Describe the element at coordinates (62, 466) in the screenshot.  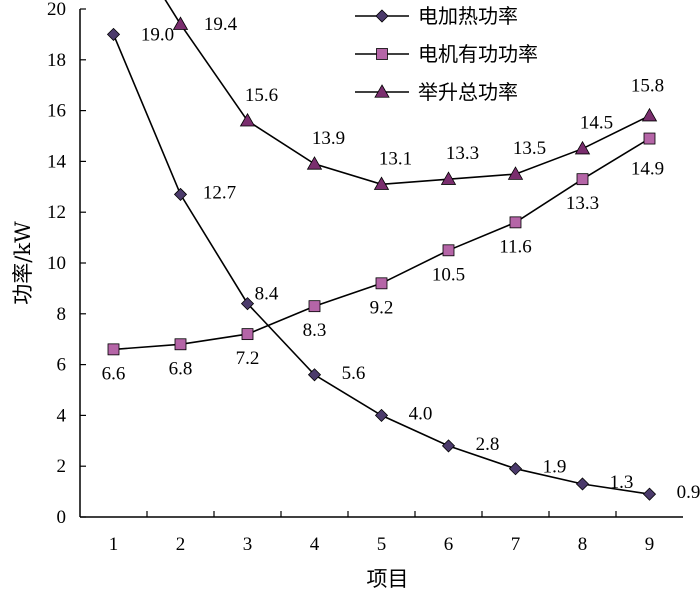
I see `y-tick-label: 2` at that location.